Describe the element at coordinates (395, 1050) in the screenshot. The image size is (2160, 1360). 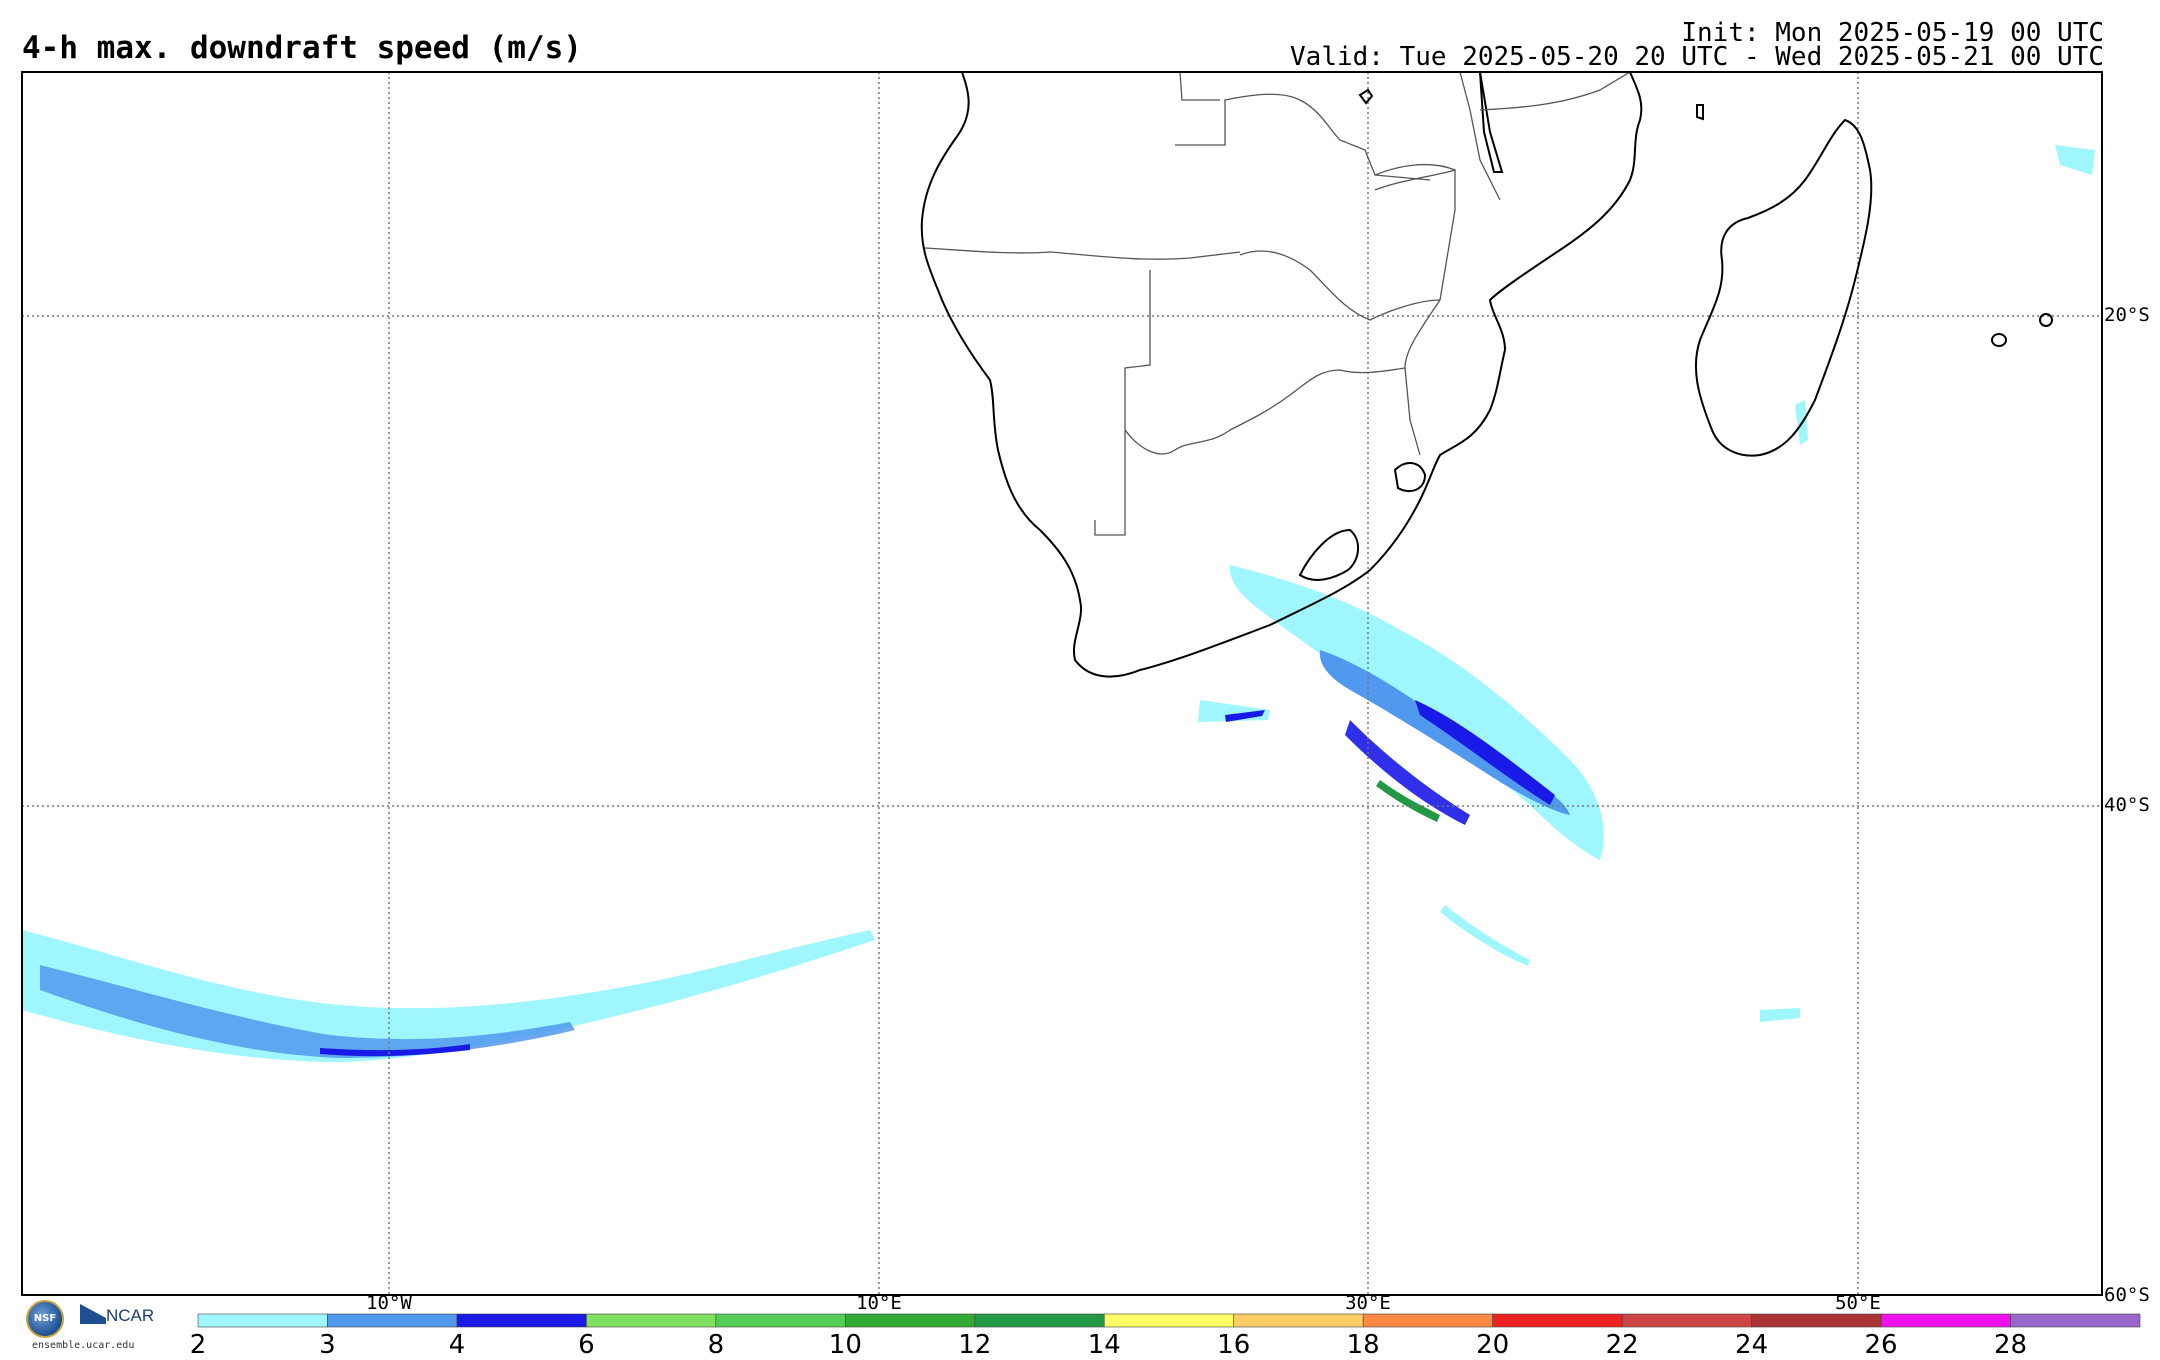
I see `shading-band-atlantic-dark` at that location.